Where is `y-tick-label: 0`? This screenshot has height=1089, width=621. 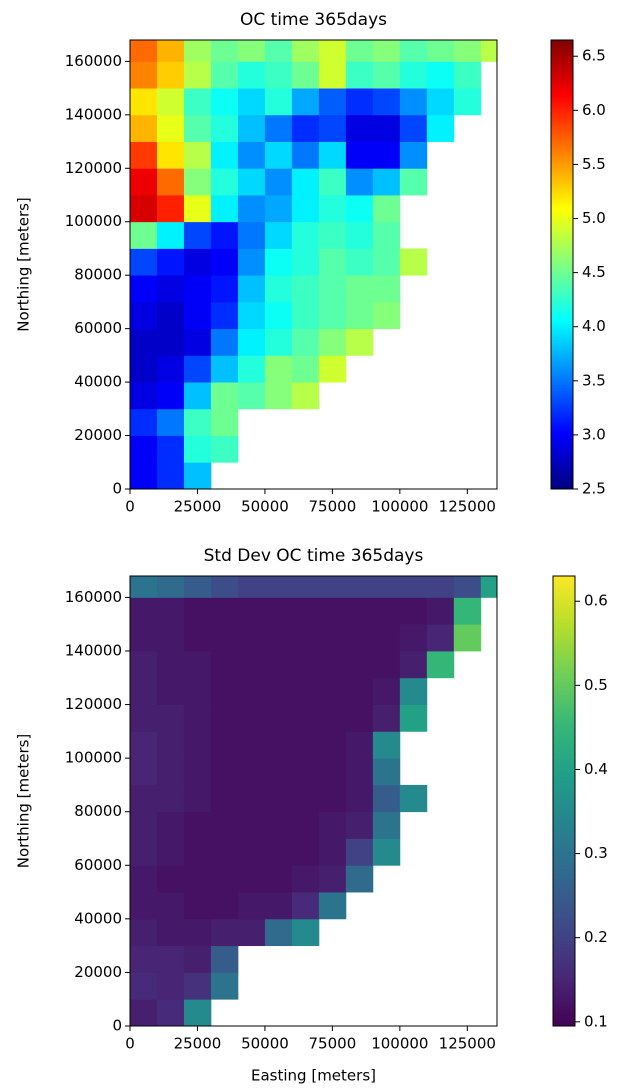
y-tick-label: 0 is located at coordinates (117, 1026).